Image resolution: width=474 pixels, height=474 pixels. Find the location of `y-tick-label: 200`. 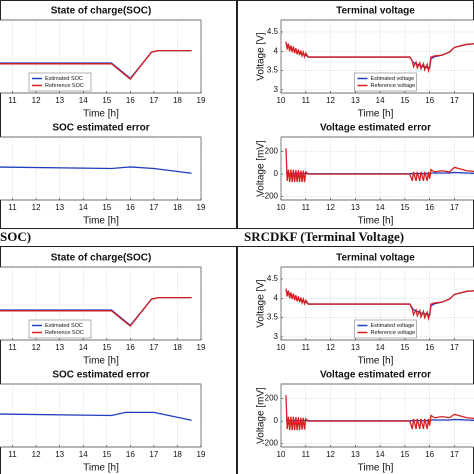

y-tick-label: 200 is located at coordinates (272, 398).